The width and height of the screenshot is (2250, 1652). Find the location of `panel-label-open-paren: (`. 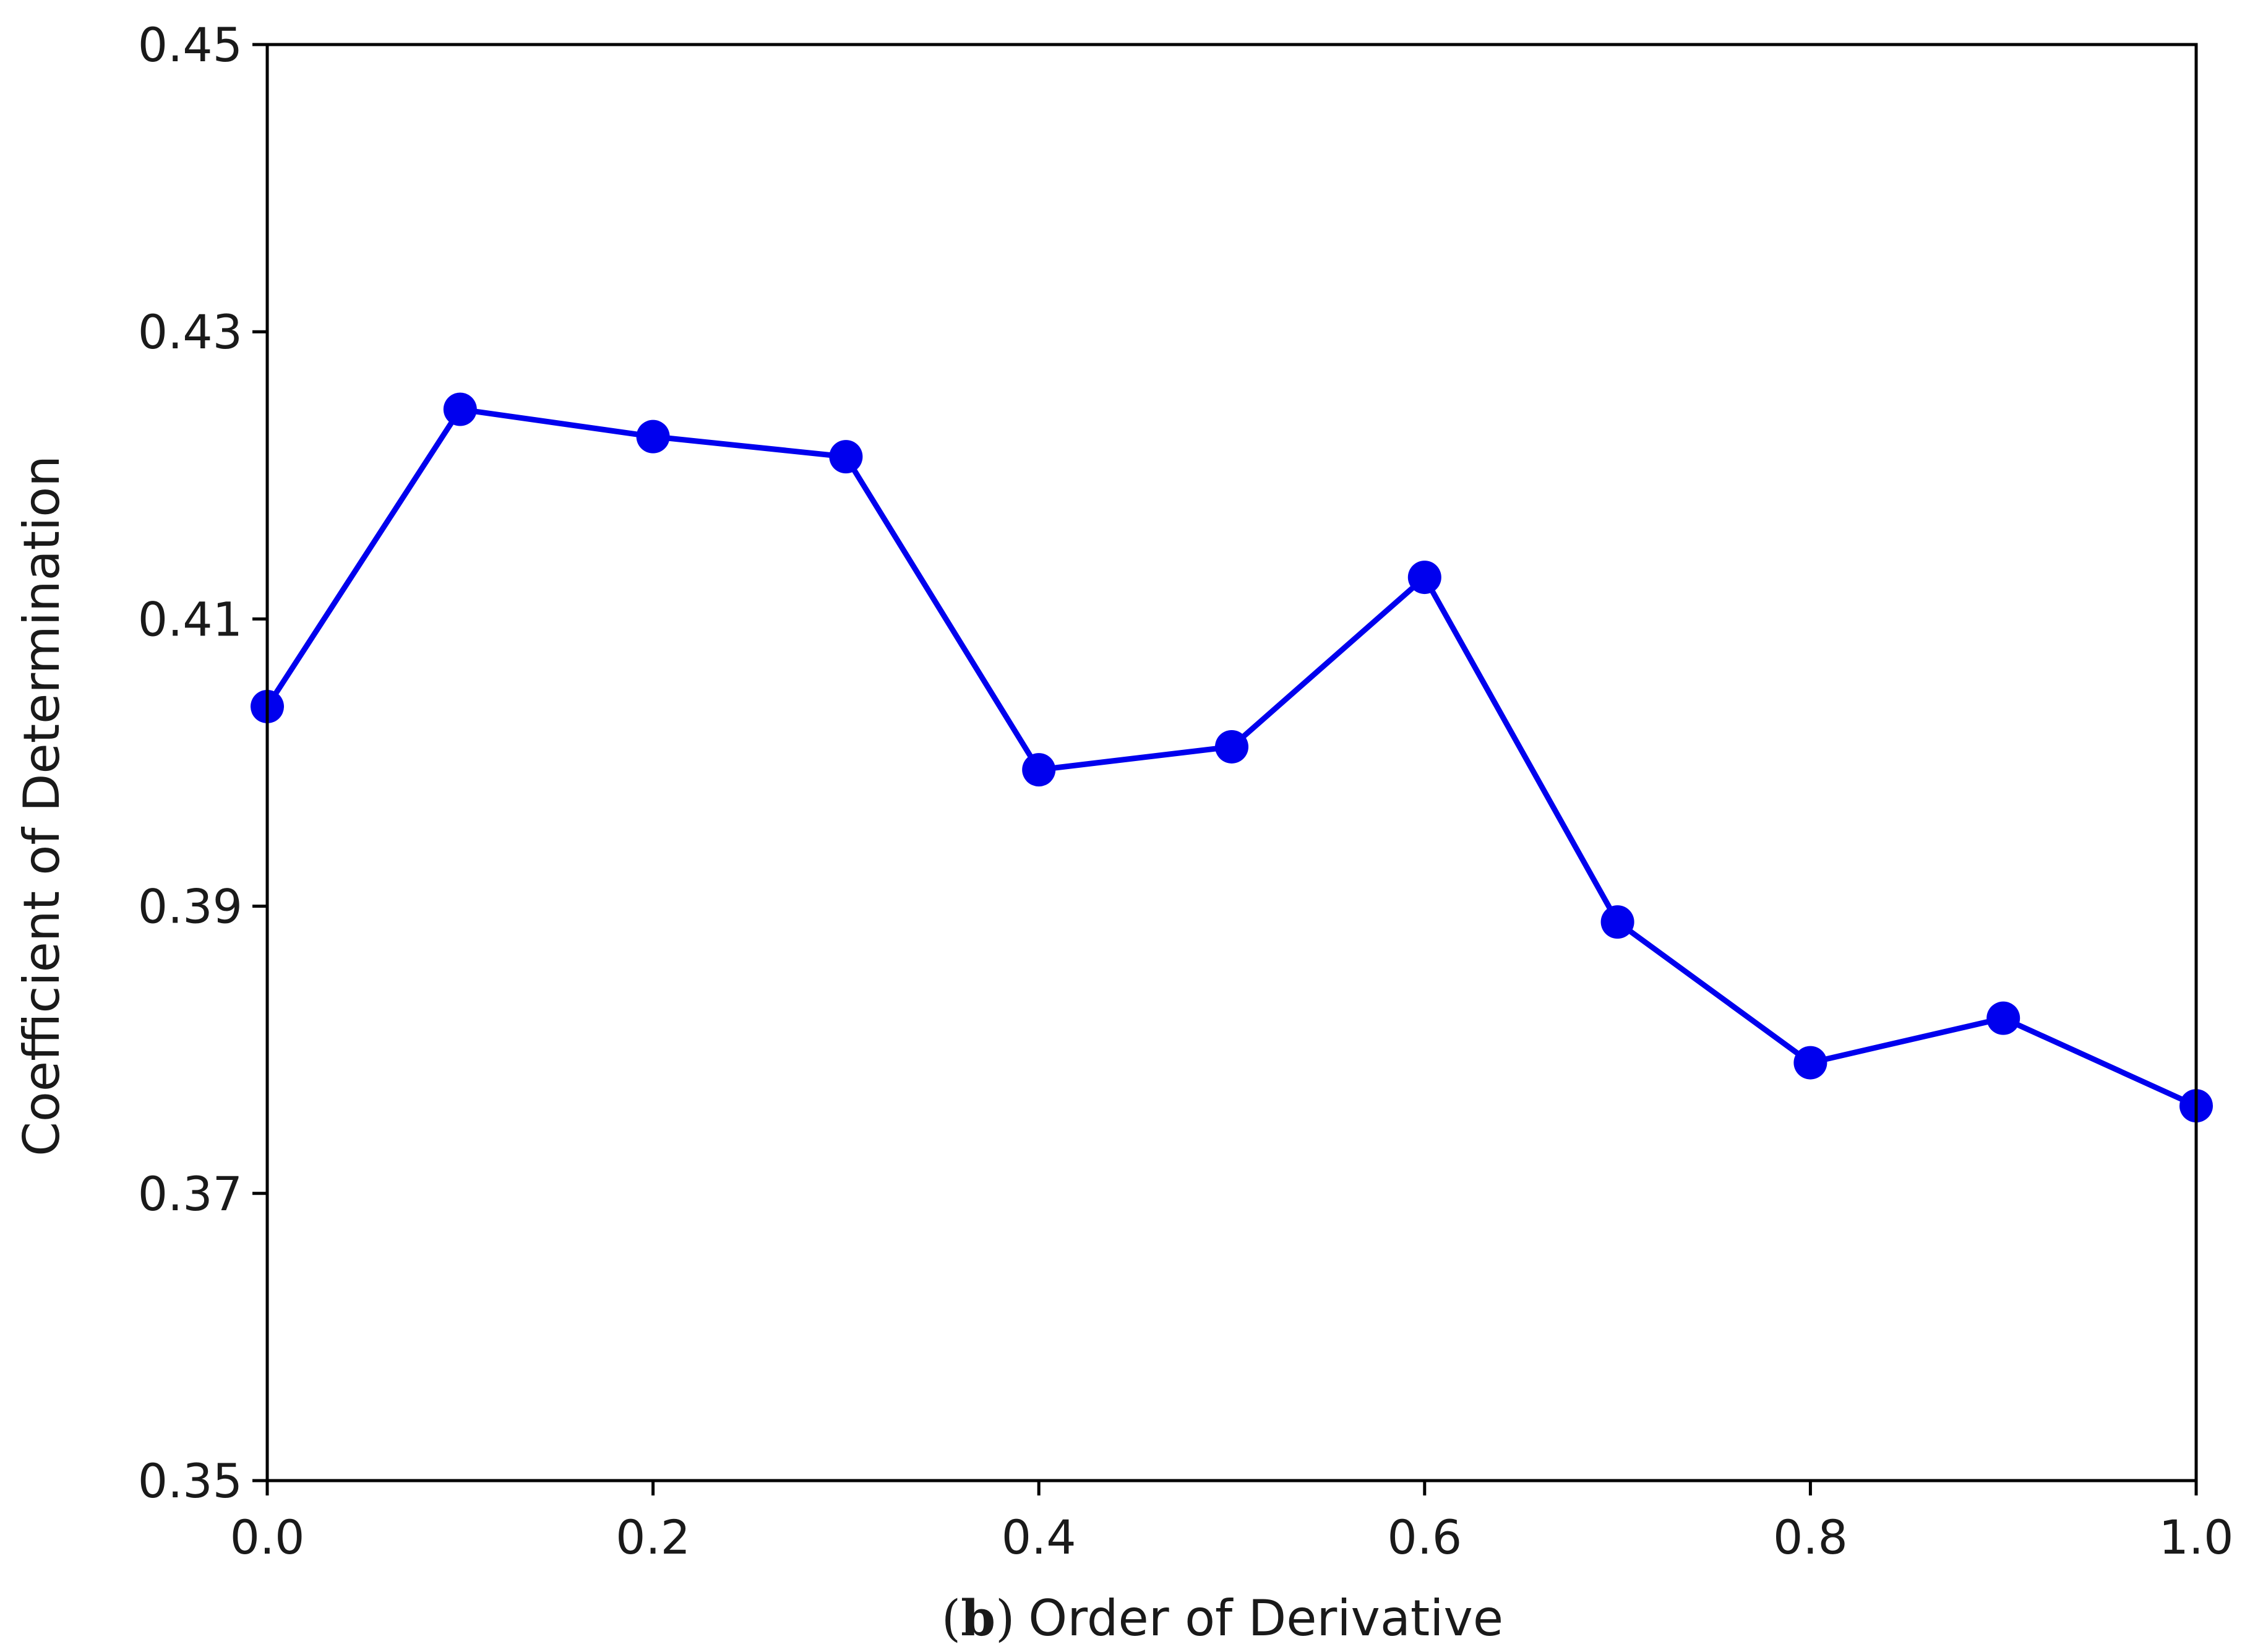

panel-label-open-paren: ( is located at coordinates (951, 1619).